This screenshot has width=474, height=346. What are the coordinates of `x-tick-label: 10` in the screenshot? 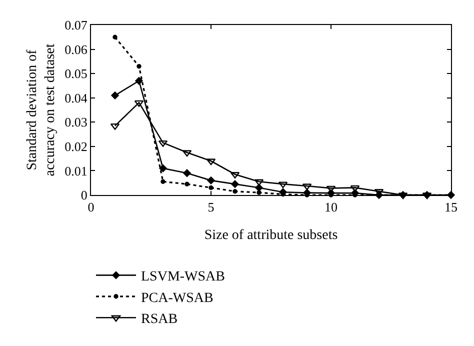 It's located at (331, 207).